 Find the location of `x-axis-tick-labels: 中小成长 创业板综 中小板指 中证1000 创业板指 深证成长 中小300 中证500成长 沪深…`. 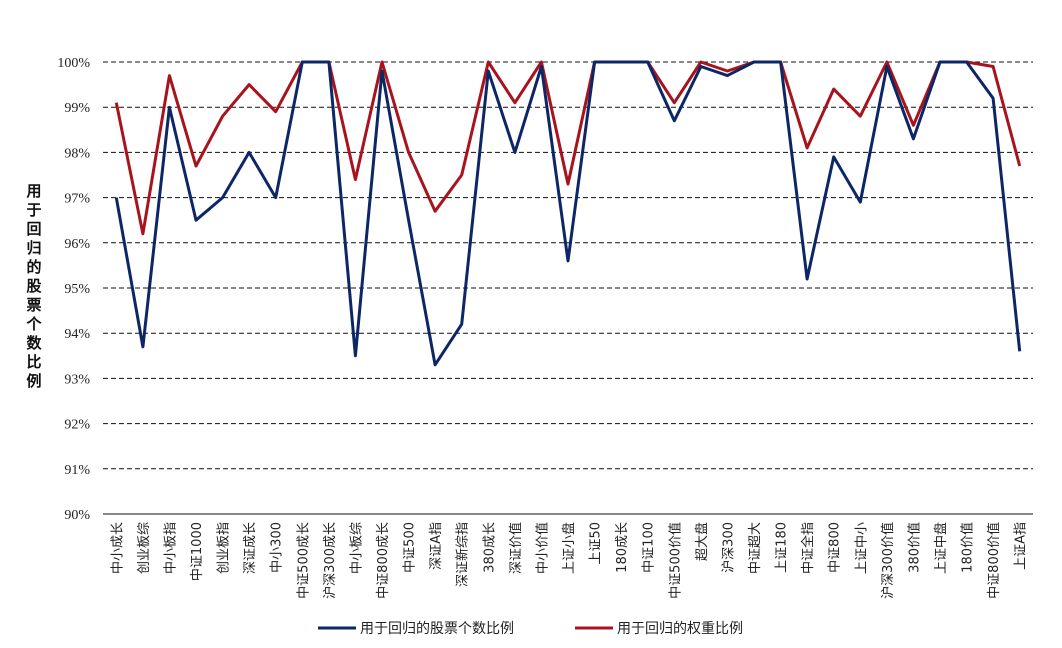

x-axis-tick-labels: 中小成长 创业板综 中小板指 中证1000 创业板指 深证成长 中小300 中证500成长 沪深… is located at coordinates (569, 560).